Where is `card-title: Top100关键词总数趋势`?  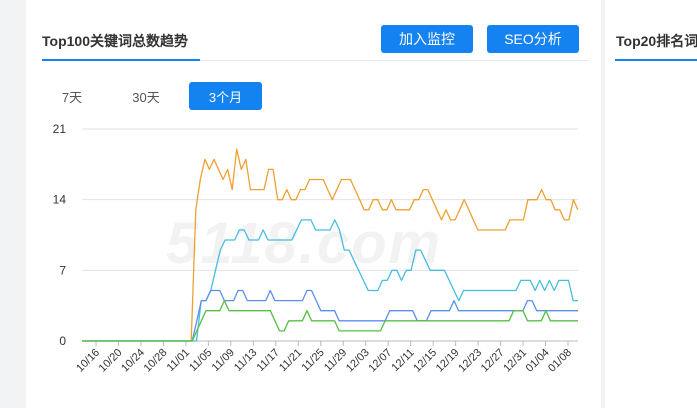
card-title: Top100关键词总数趋势 is located at coordinates (115, 41).